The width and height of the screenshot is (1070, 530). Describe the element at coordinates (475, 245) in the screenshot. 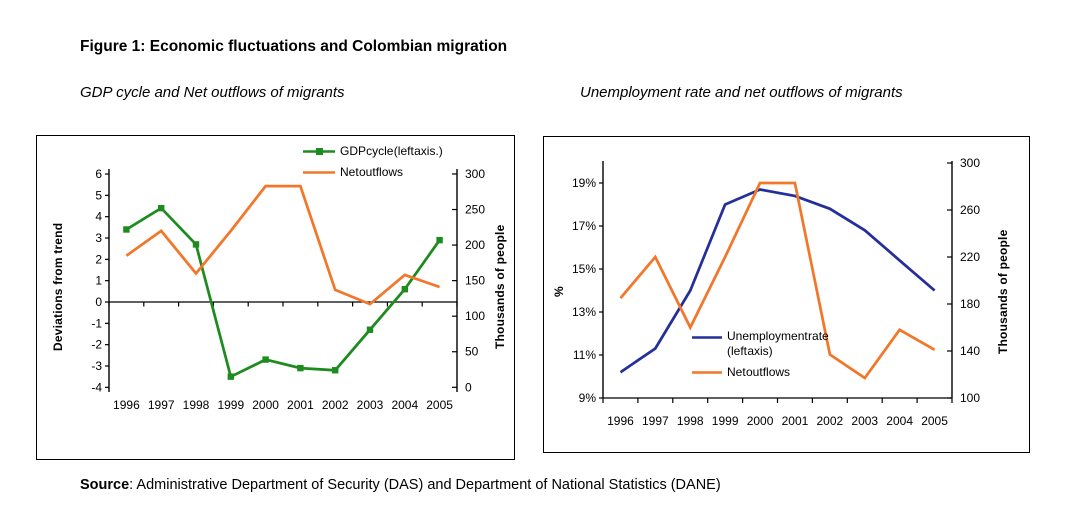

I see `right-axis-tick-label: 200` at that location.